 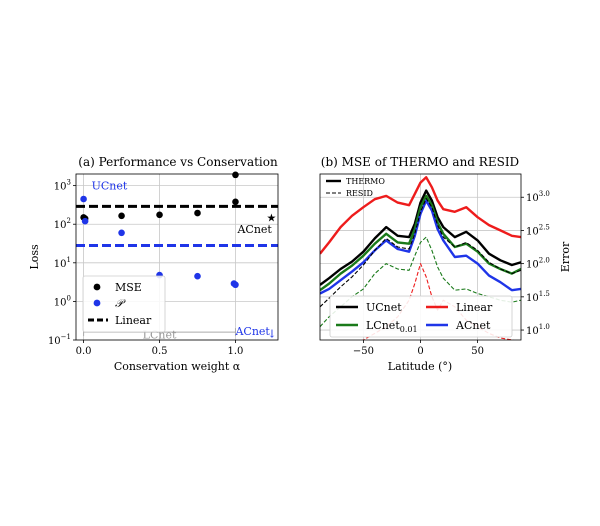 I want to click on panel-a-legend: MSE 𝒫 Linear, so click(x=124, y=304).